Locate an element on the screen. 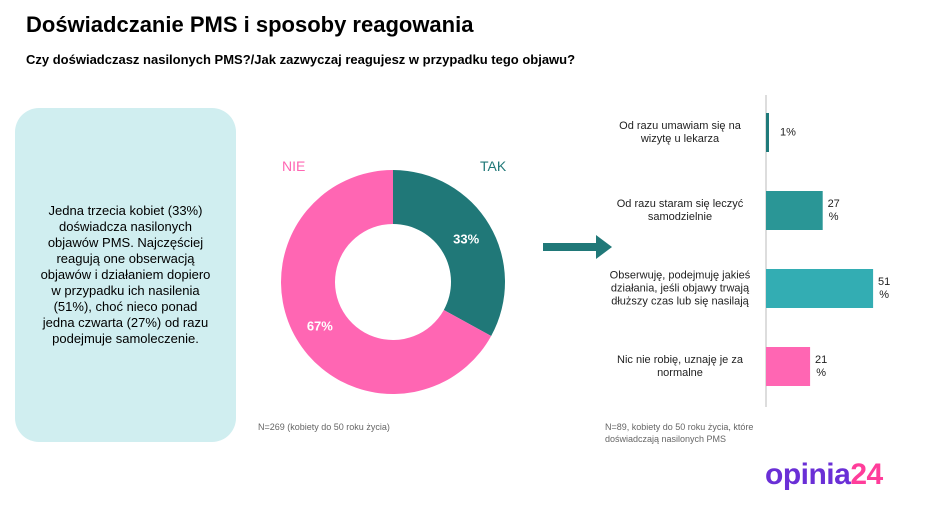 The width and height of the screenshot is (925, 511). donut-chart: 33% 67% is located at coordinates (393, 282).